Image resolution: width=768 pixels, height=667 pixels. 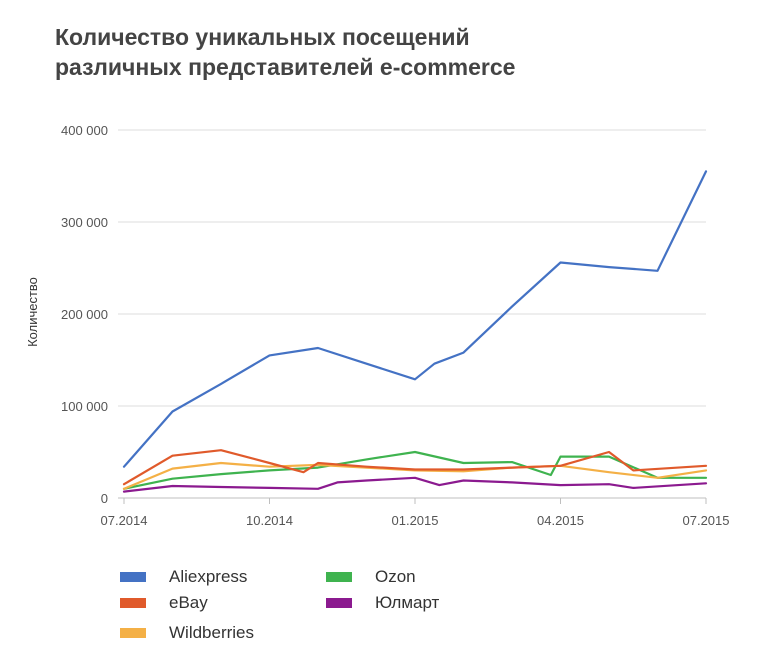 What do you see at coordinates (415, 484) in the screenshot?
I see `series-line--` at bounding box center [415, 484].